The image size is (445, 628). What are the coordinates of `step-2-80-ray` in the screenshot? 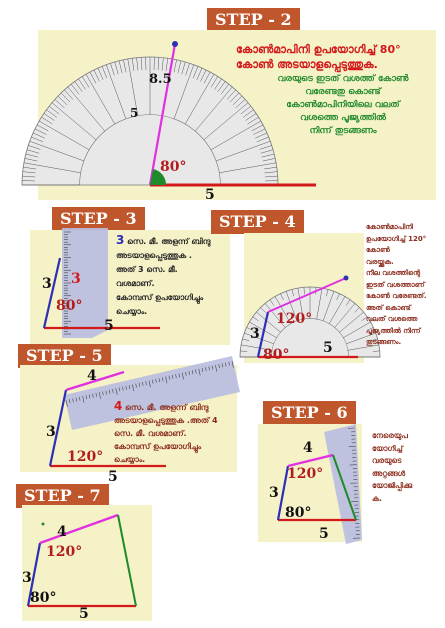 It's located at (162, 114).